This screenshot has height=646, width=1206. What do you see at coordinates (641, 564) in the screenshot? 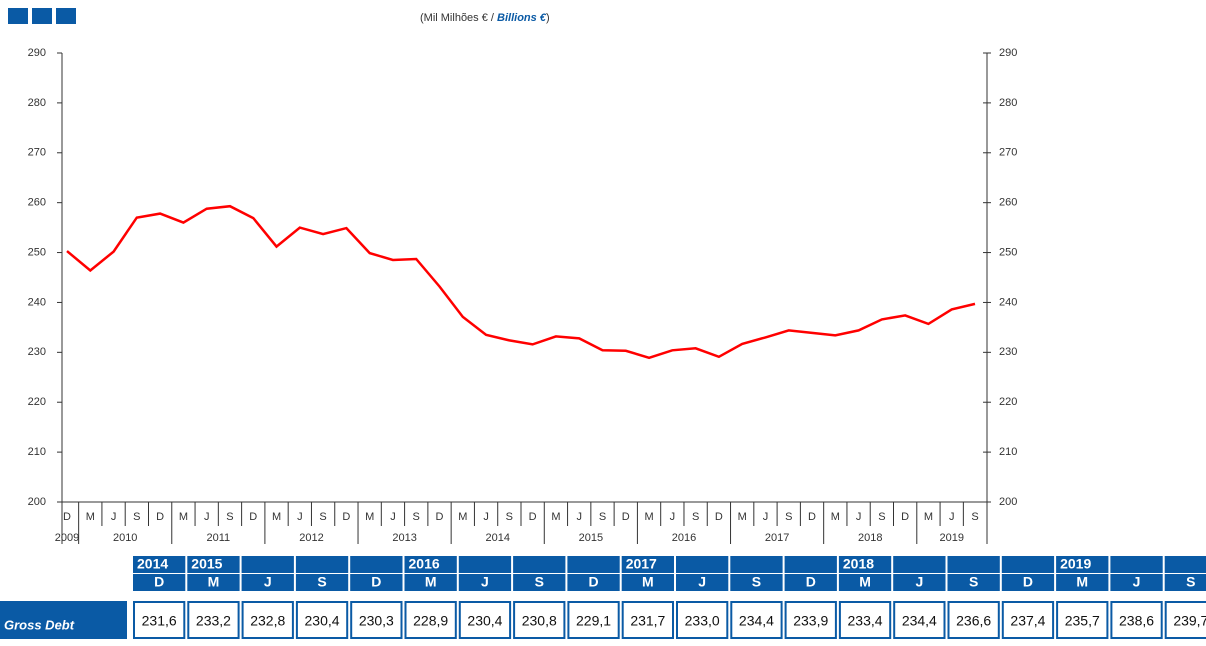
I see `year-label: 2017` at bounding box center [641, 564].